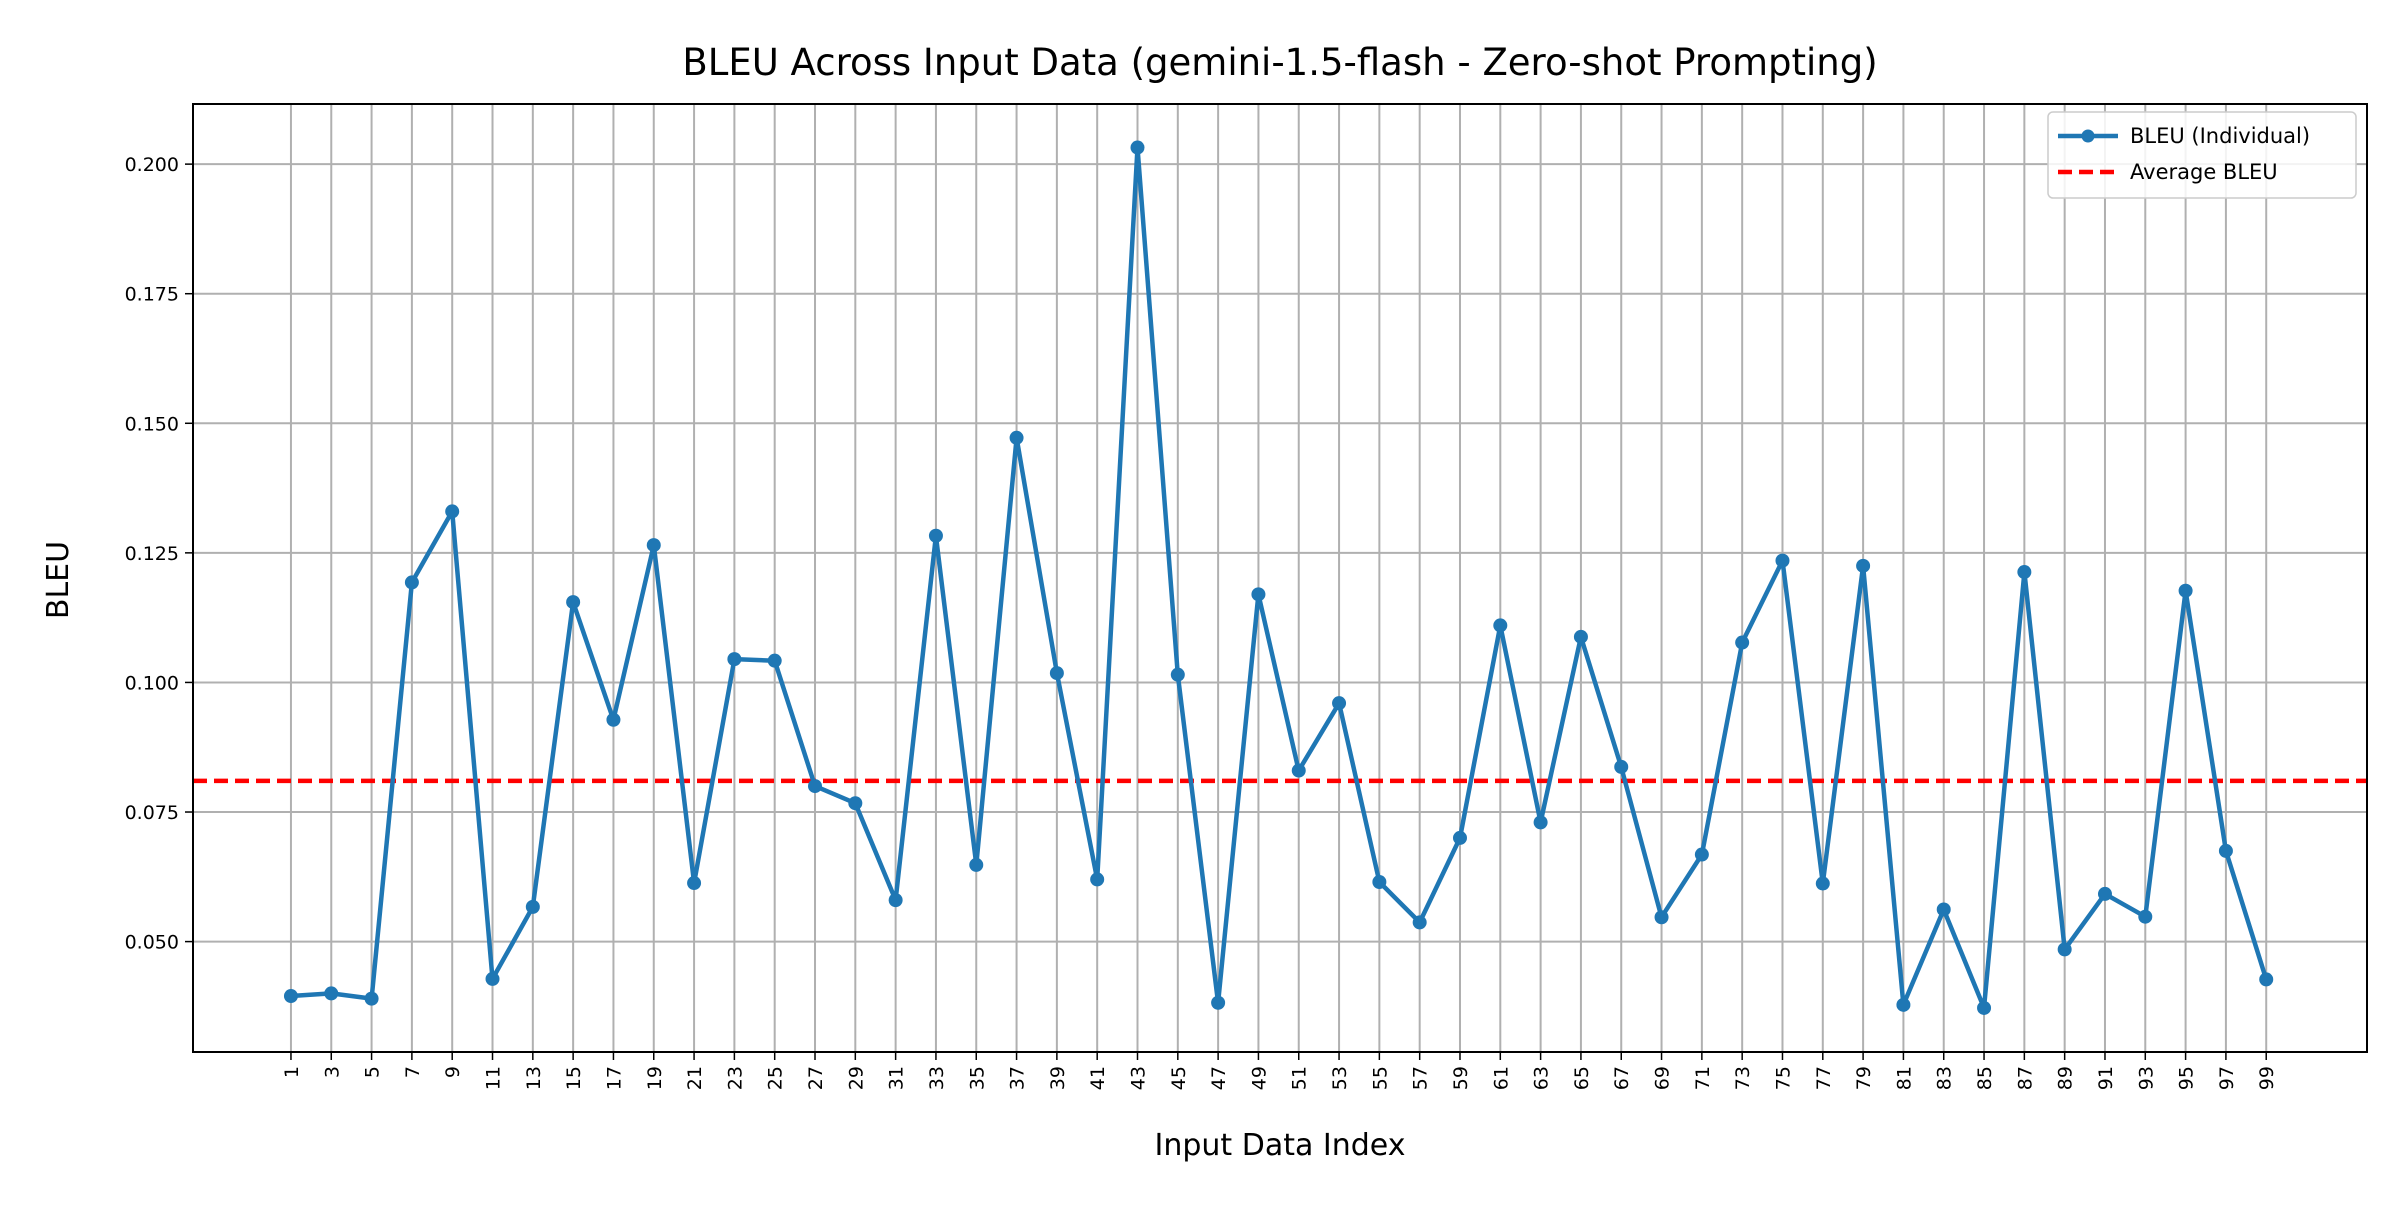 This screenshot has width=2400, height=1205. Describe the element at coordinates (2267, 1078) in the screenshot. I see `x-tick-label: 99` at that location.